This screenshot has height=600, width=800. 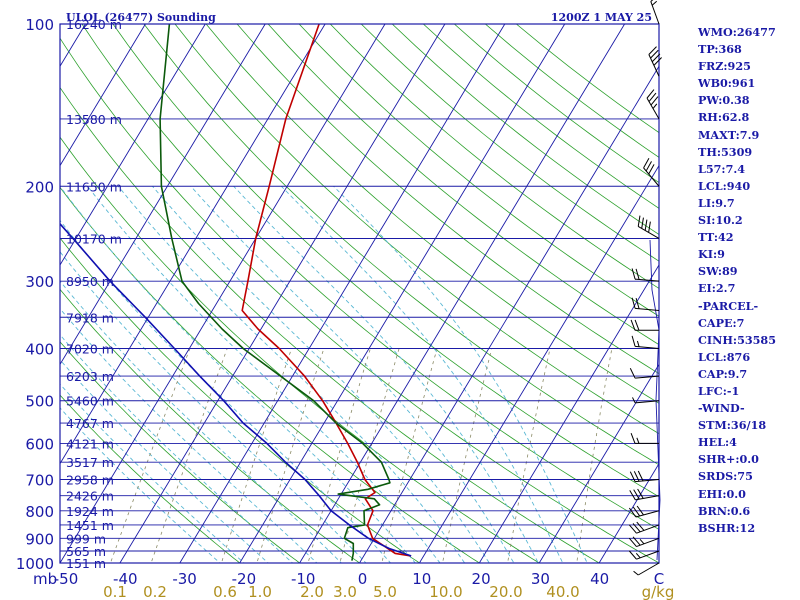 What do you see at coordinates (658, 591) in the screenshot?
I see `mixing-ratio-label: g/kg` at bounding box center [658, 591].